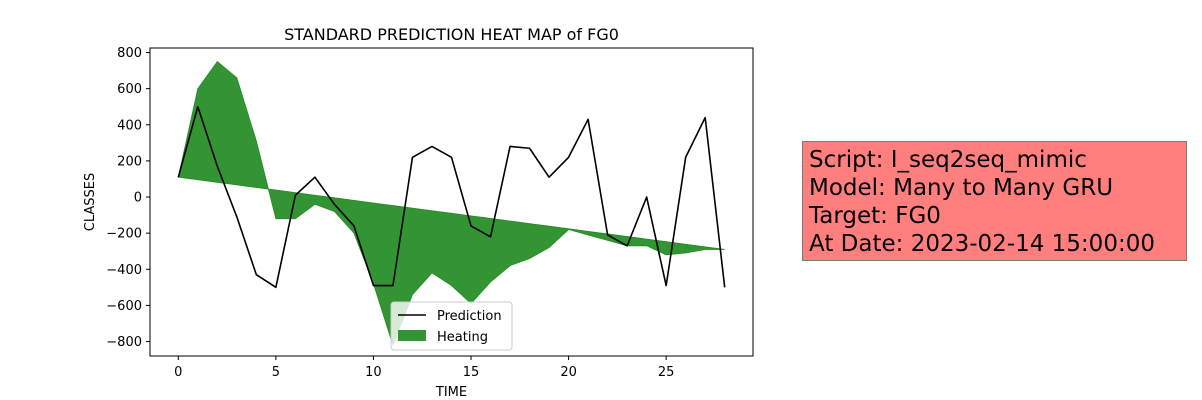  What do you see at coordinates (412, 335) in the screenshot?
I see `legend-heating-swatch` at bounding box center [412, 335].